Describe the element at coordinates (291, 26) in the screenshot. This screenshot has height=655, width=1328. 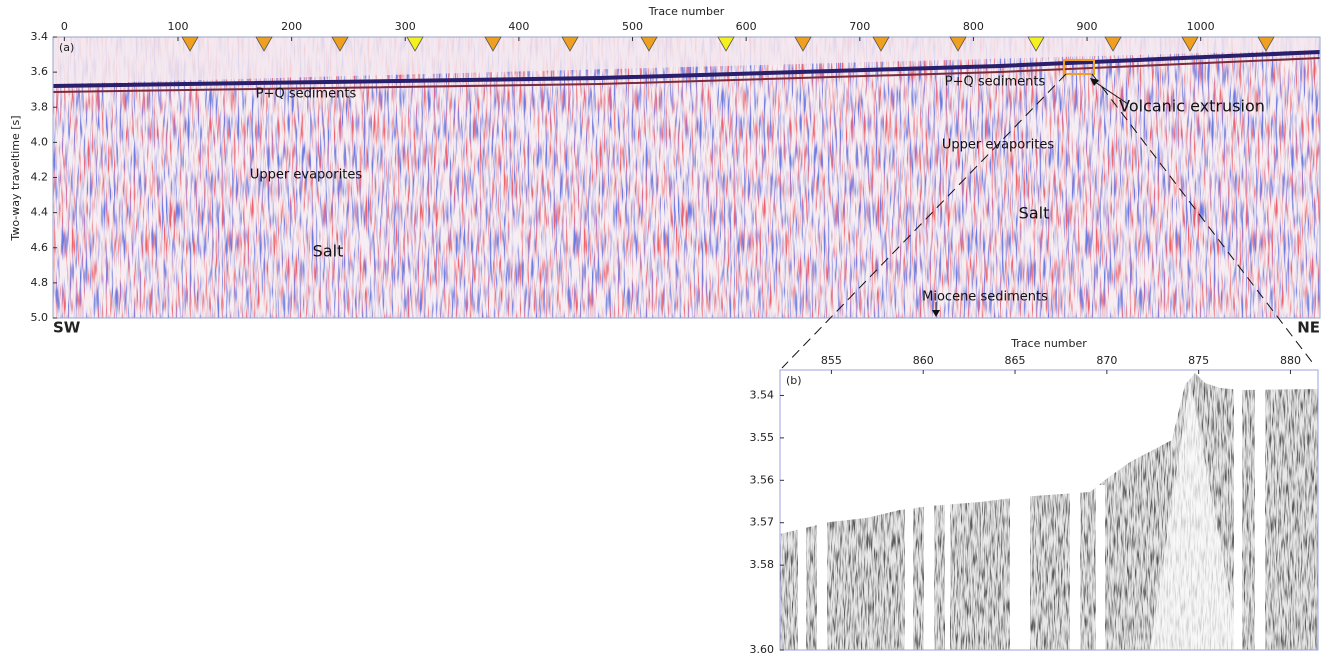
I see `x-tick-label: 200` at that location.